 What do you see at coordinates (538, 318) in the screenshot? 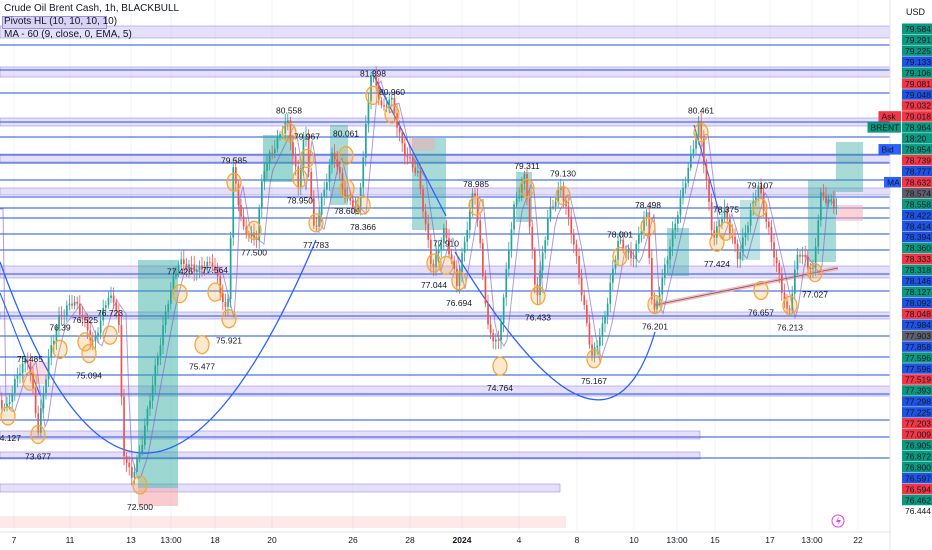
I see `pivot-label: 76.433` at bounding box center [538, 318].